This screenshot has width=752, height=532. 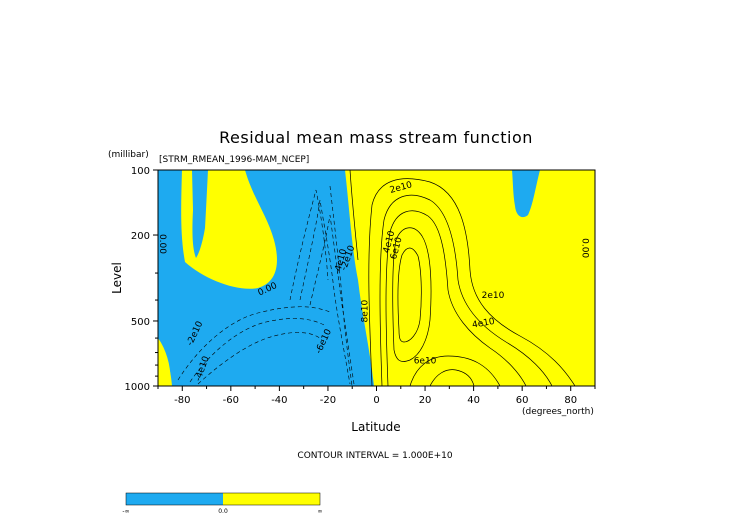 I want to click on colorbar-negative, so click(x=174, y=499).